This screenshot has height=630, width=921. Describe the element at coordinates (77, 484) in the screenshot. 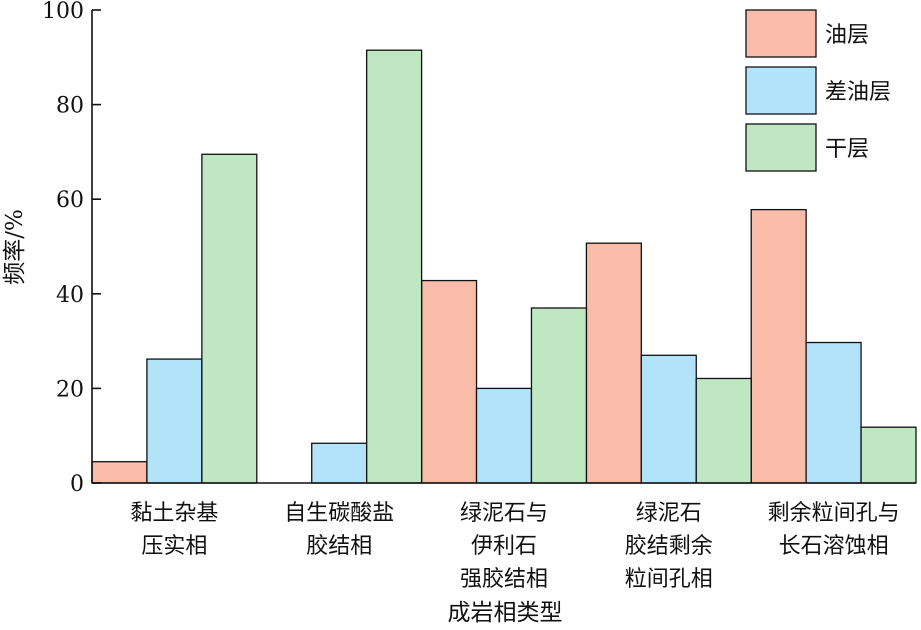

I see `y-tick-label-0: 0` at that location.